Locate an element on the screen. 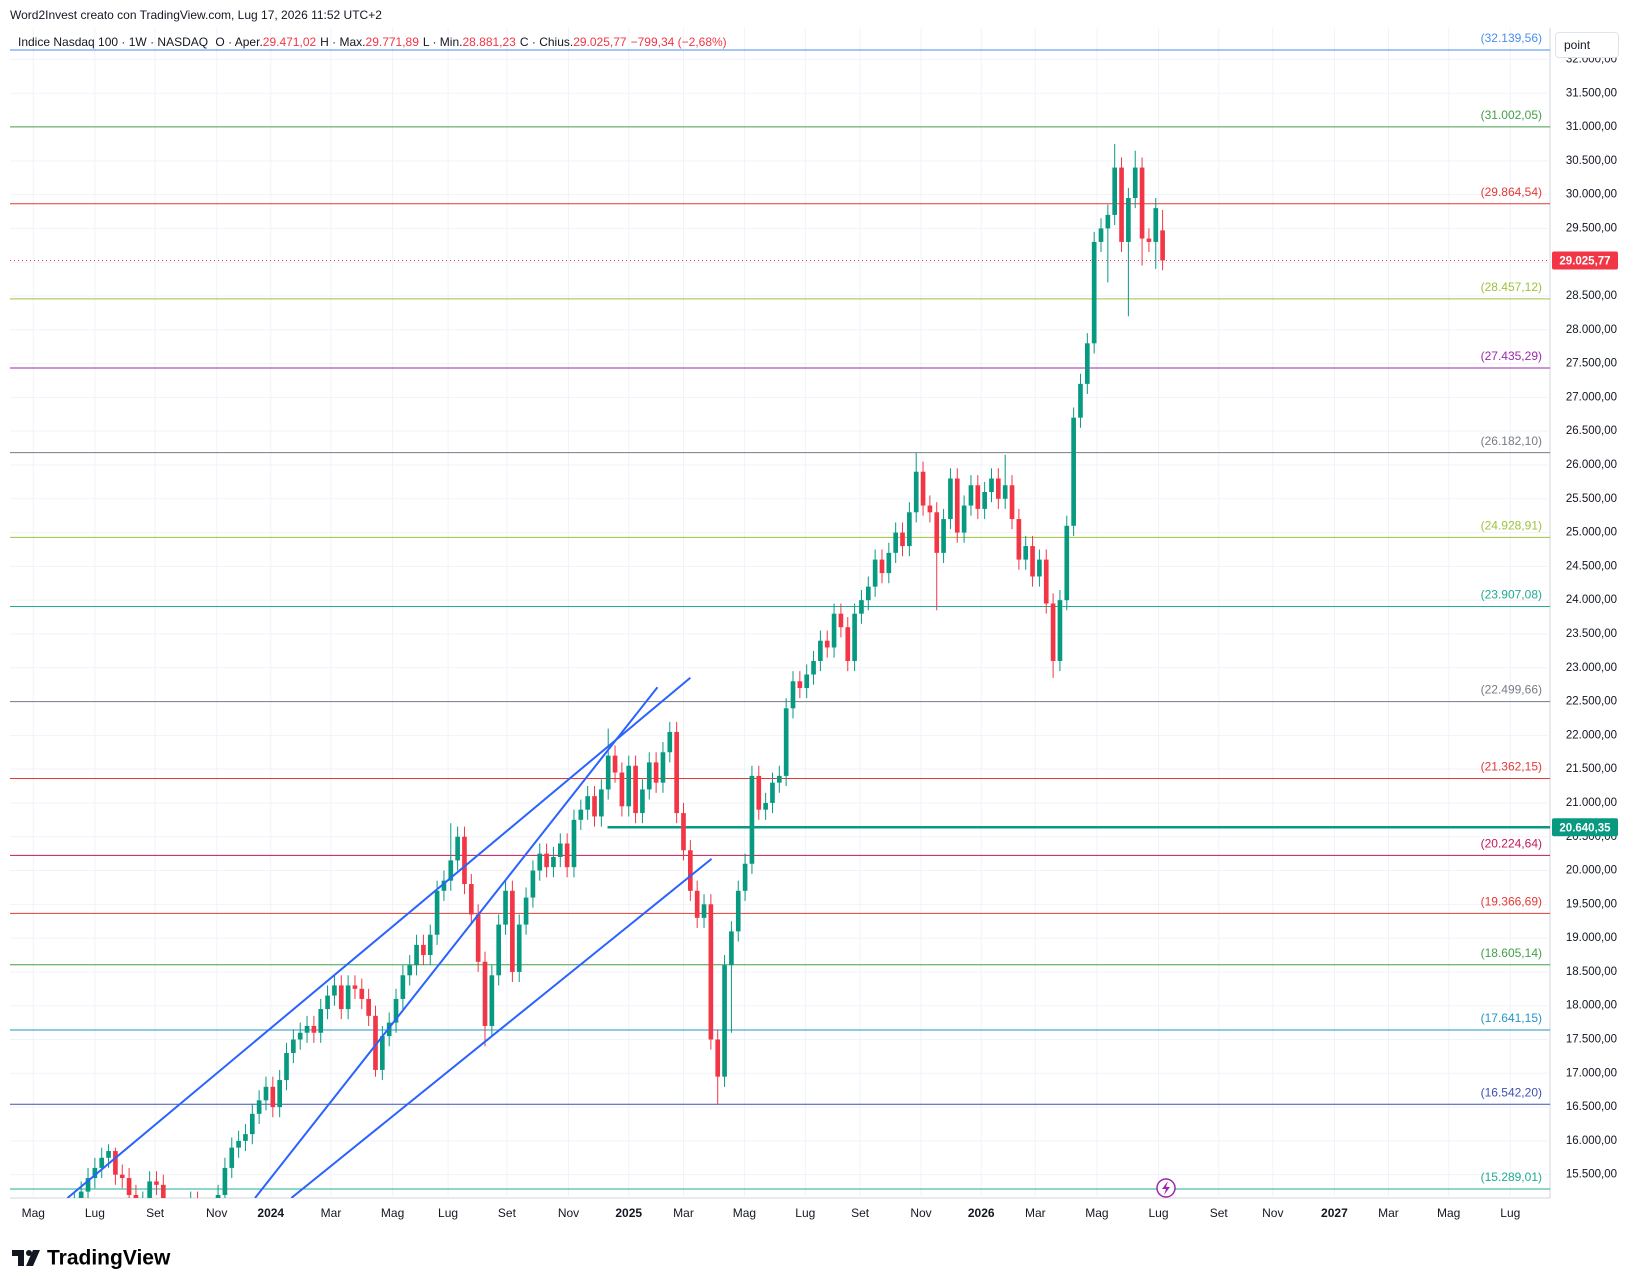 The height and width of the screenshot is (1276, 1633). y-tick-label: 15.500,00 is located at coordinates (1591, 1175).